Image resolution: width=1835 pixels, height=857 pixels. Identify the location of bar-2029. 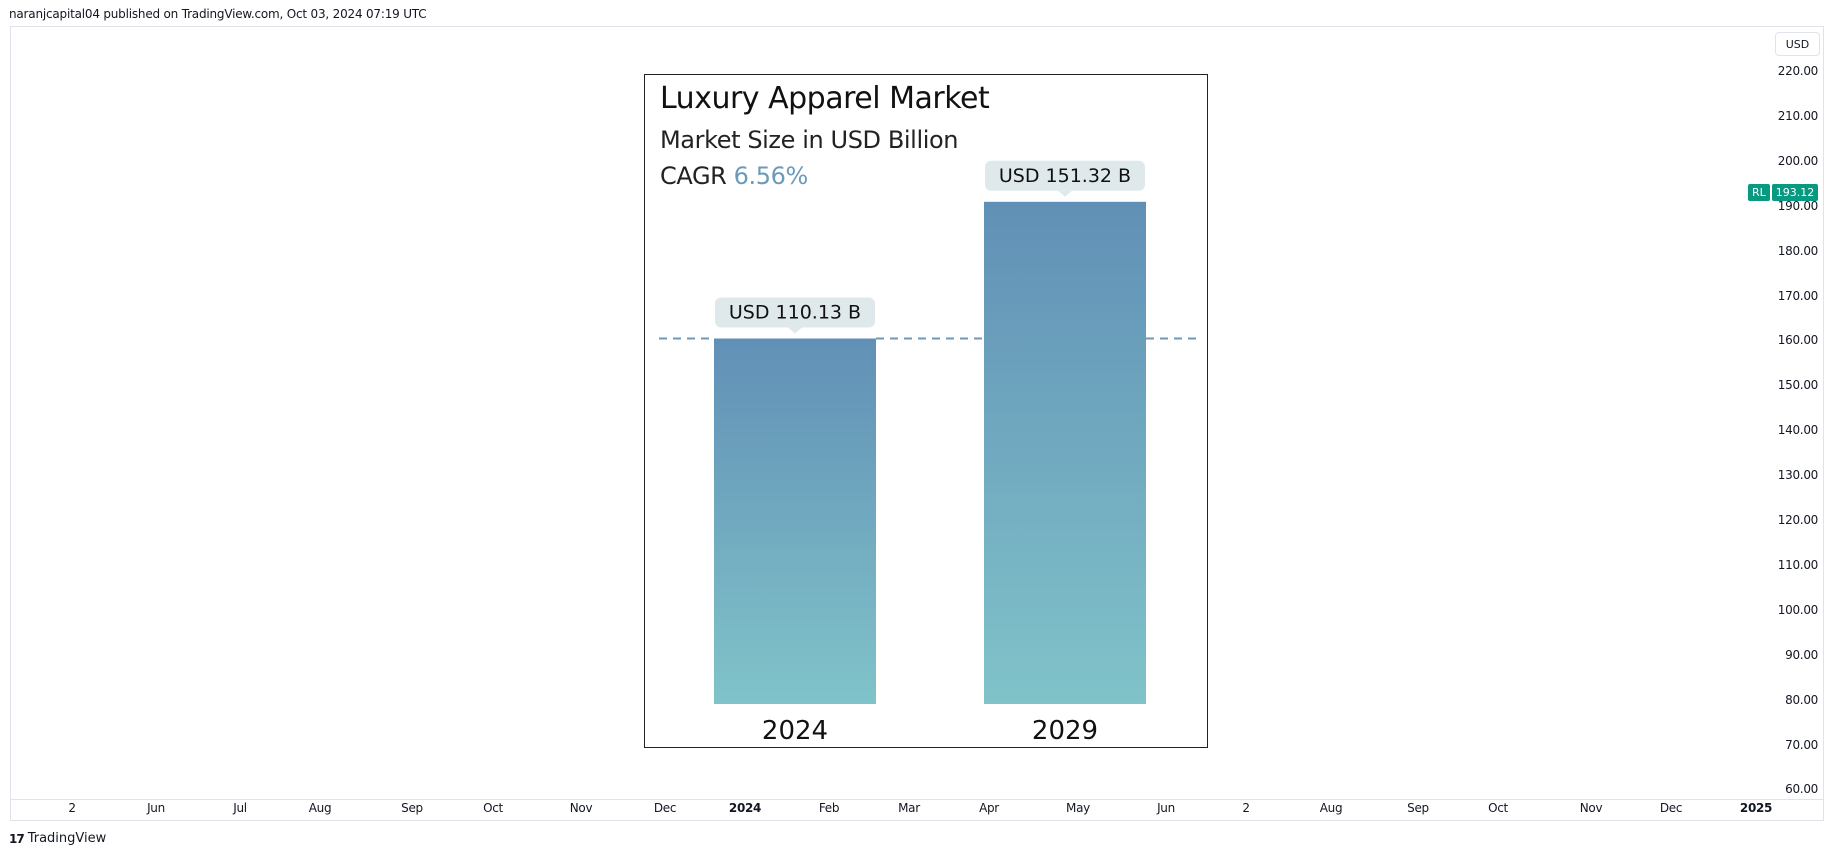
(1065, 452).